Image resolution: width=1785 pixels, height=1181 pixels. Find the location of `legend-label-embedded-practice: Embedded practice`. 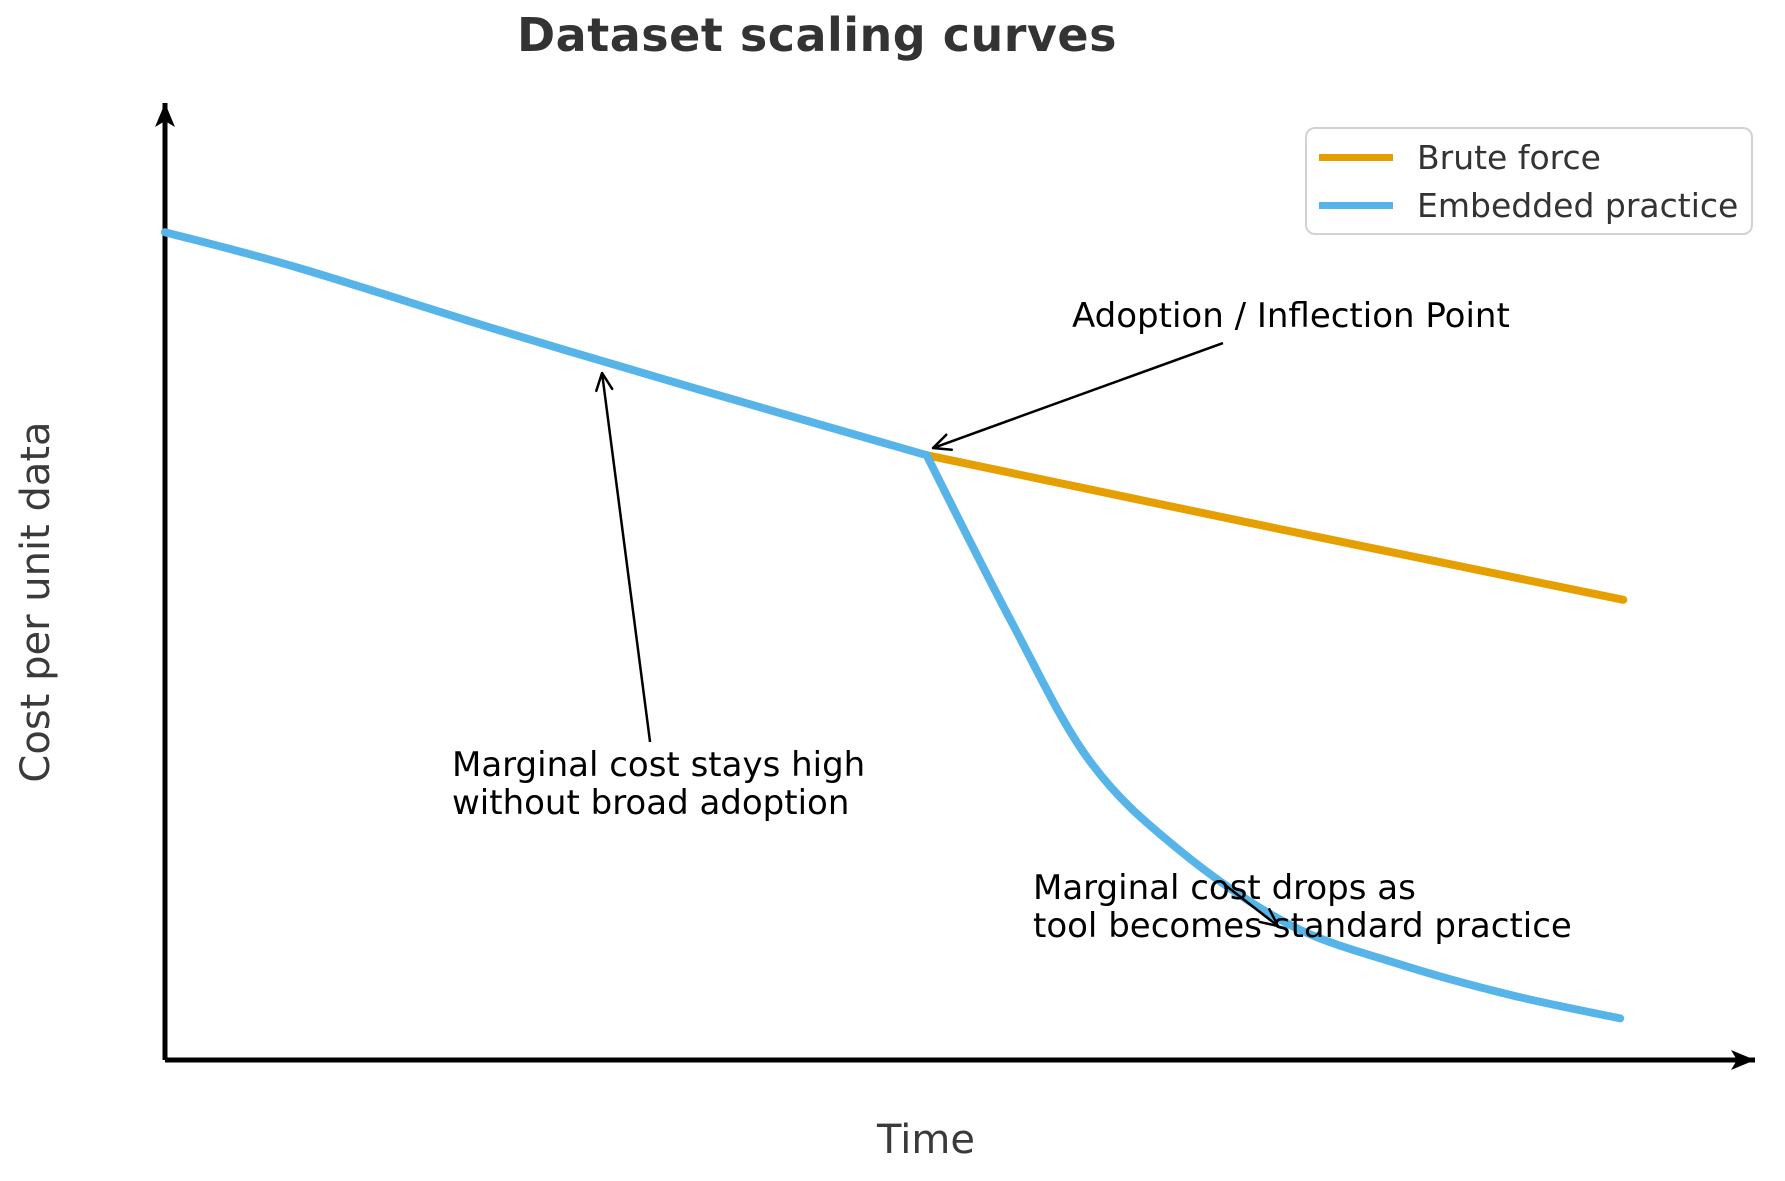

legend-label-embedded-practice: Embedded practice is located at coordinates (1578, 205).